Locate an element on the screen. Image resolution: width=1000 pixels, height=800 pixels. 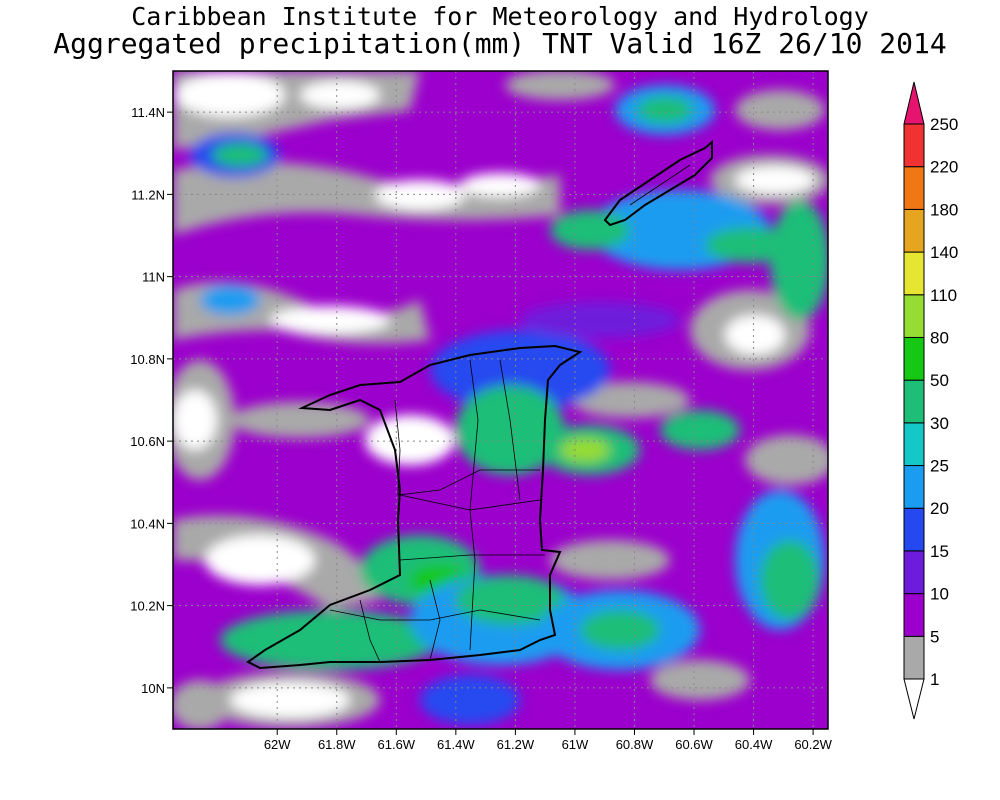
field-white-e is located at coordinates (755, 335).